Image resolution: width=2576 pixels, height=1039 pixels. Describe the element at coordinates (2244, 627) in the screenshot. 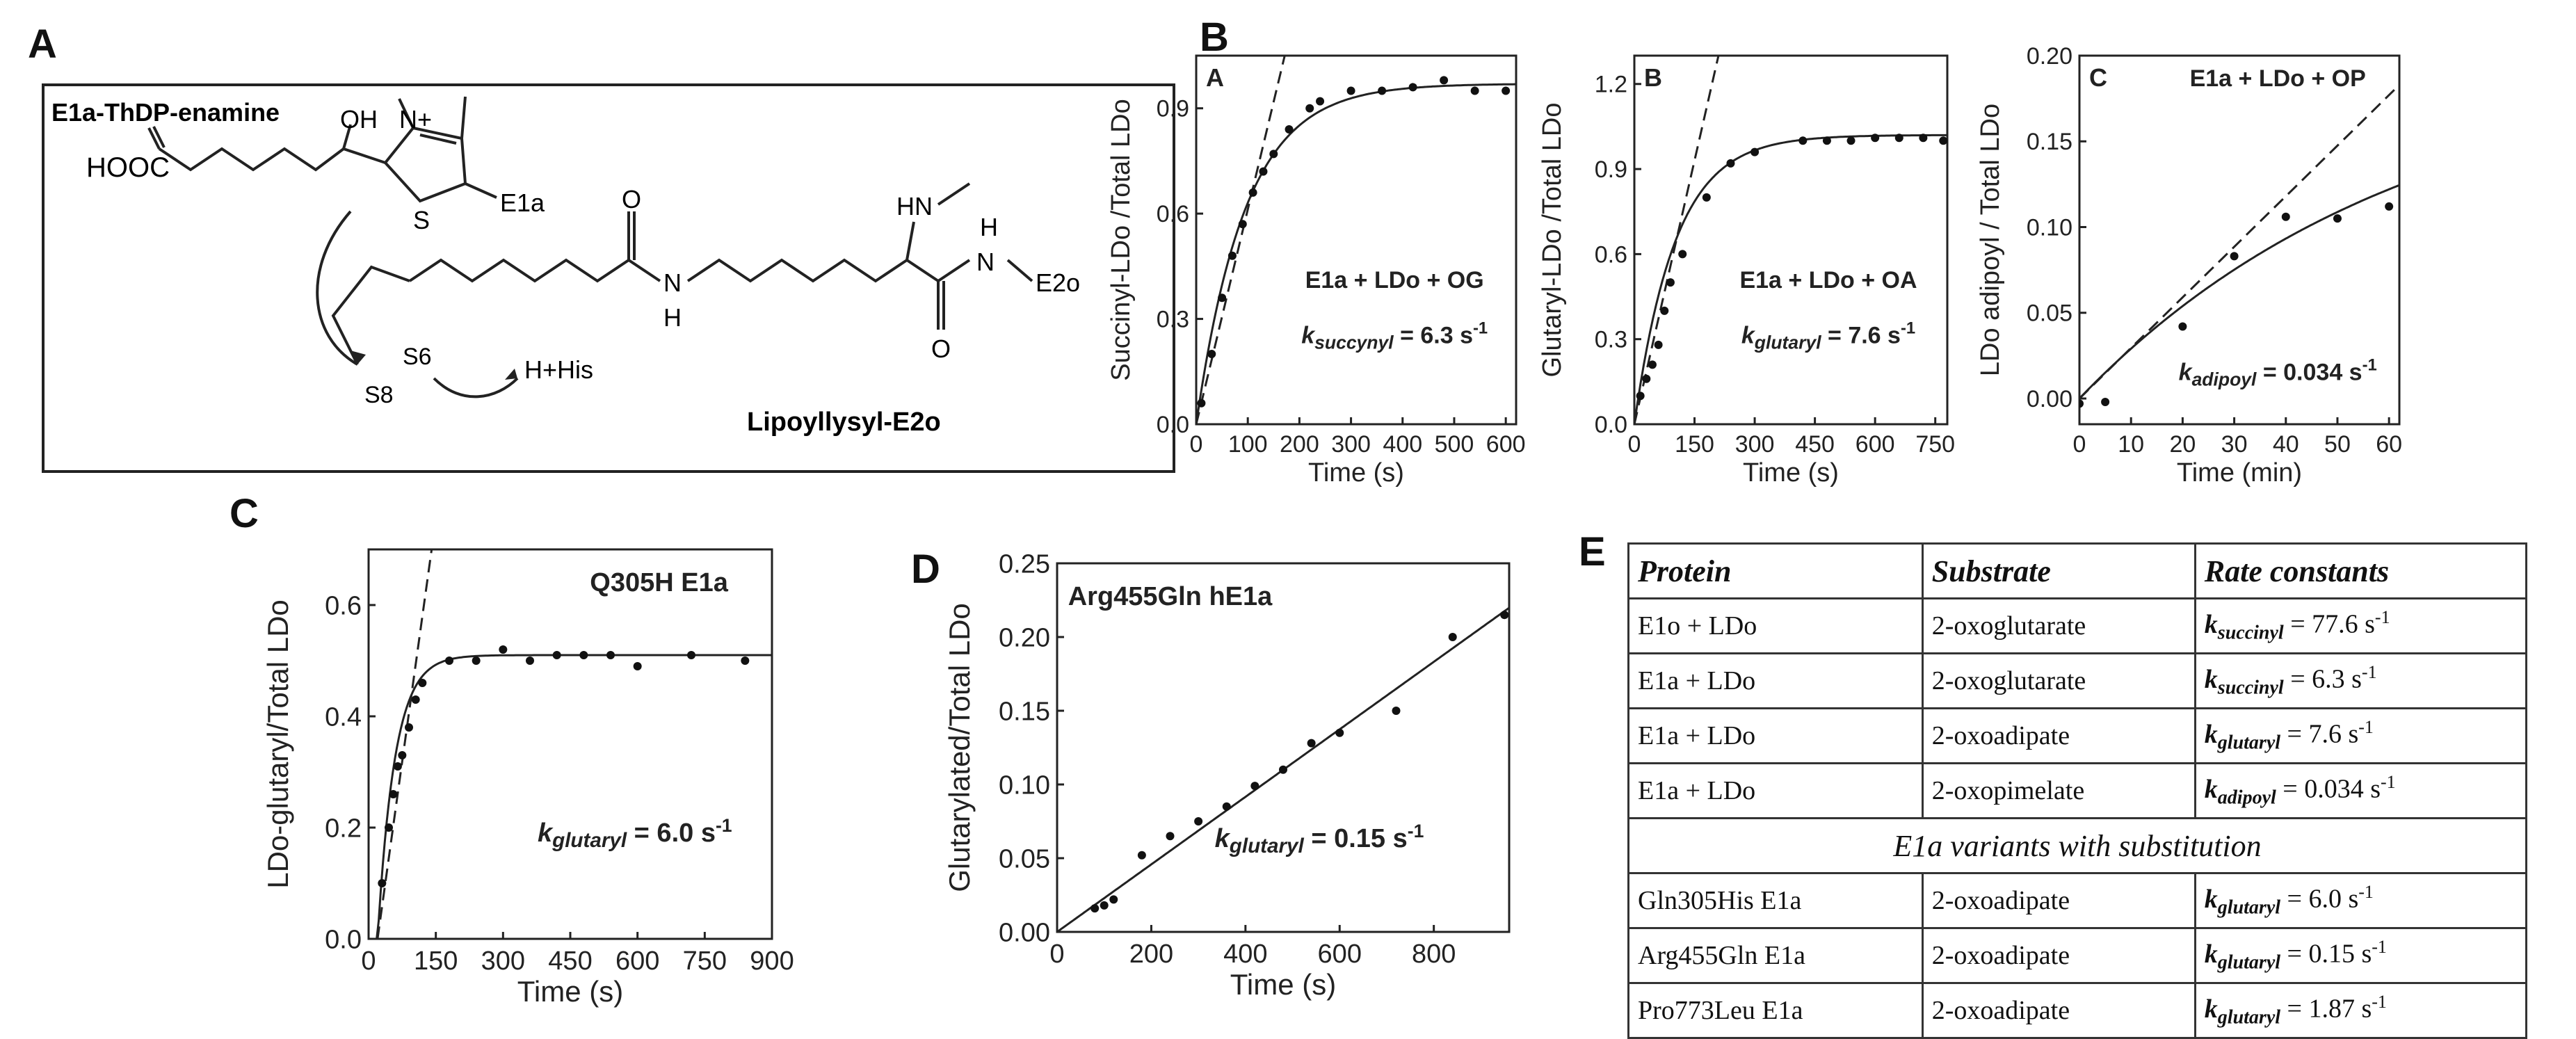

I see `k-symbol: ksuccinyl` at that location.